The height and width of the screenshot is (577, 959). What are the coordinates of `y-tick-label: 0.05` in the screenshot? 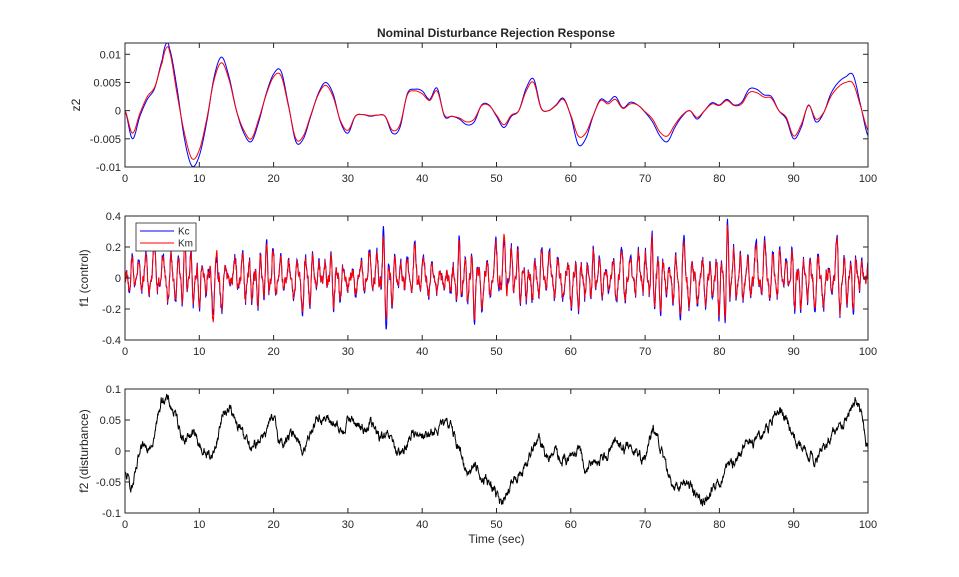 It's located at (110, 421).